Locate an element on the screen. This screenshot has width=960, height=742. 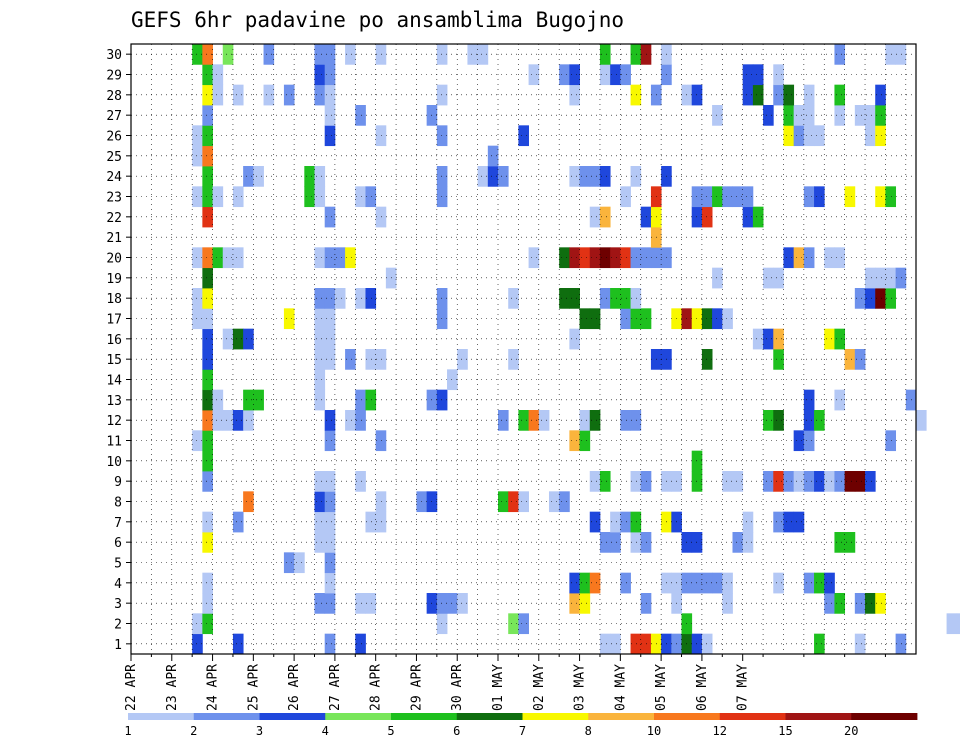
heat-cell-r20-c9 is located at coordinates (228, 258).